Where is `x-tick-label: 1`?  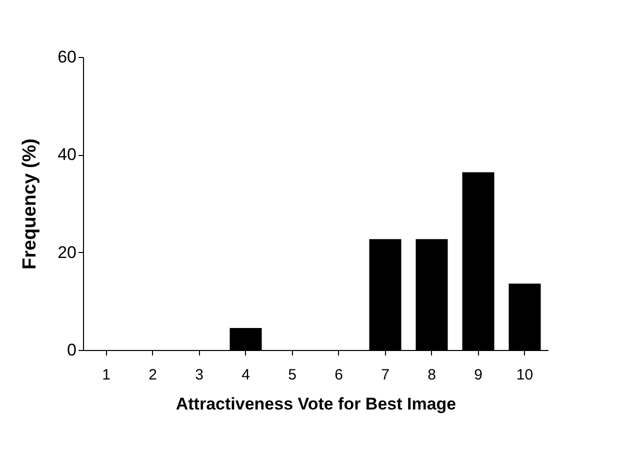
x-tick-label: 1 is located at coordinates (106, 375).